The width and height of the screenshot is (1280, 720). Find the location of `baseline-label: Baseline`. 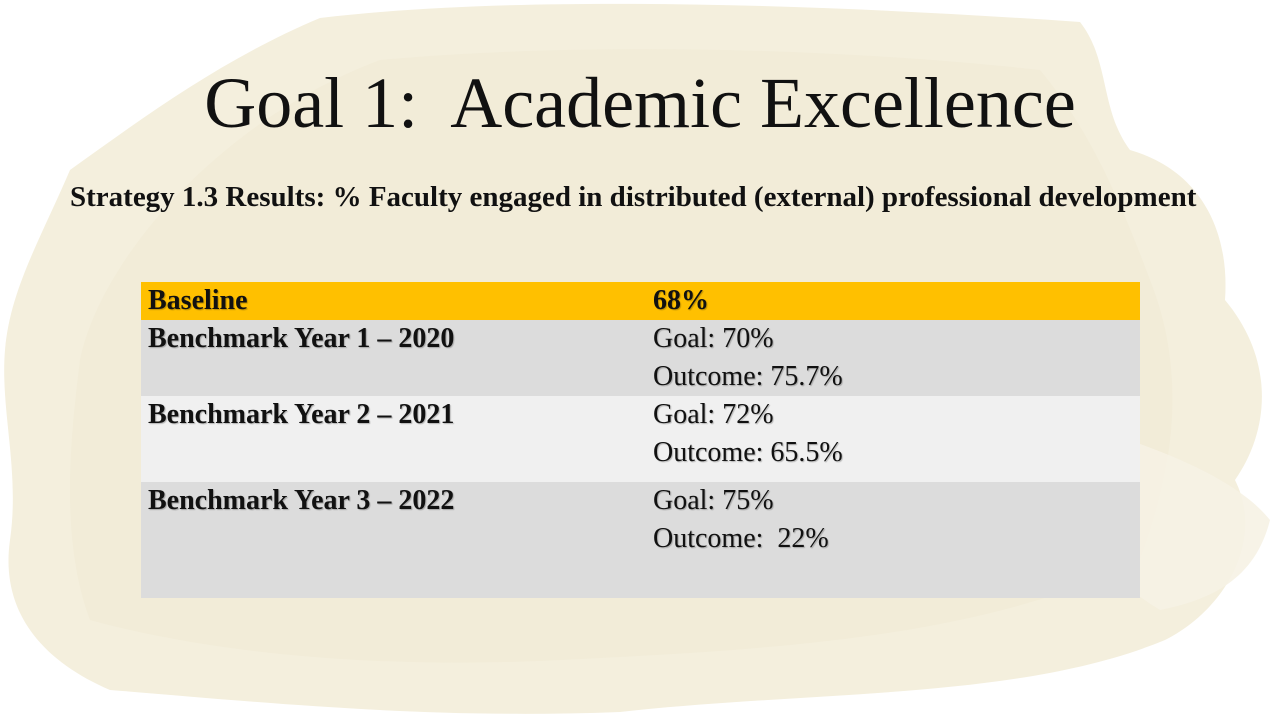

baseline-label: Baseline is located at coordinates (393, 301).